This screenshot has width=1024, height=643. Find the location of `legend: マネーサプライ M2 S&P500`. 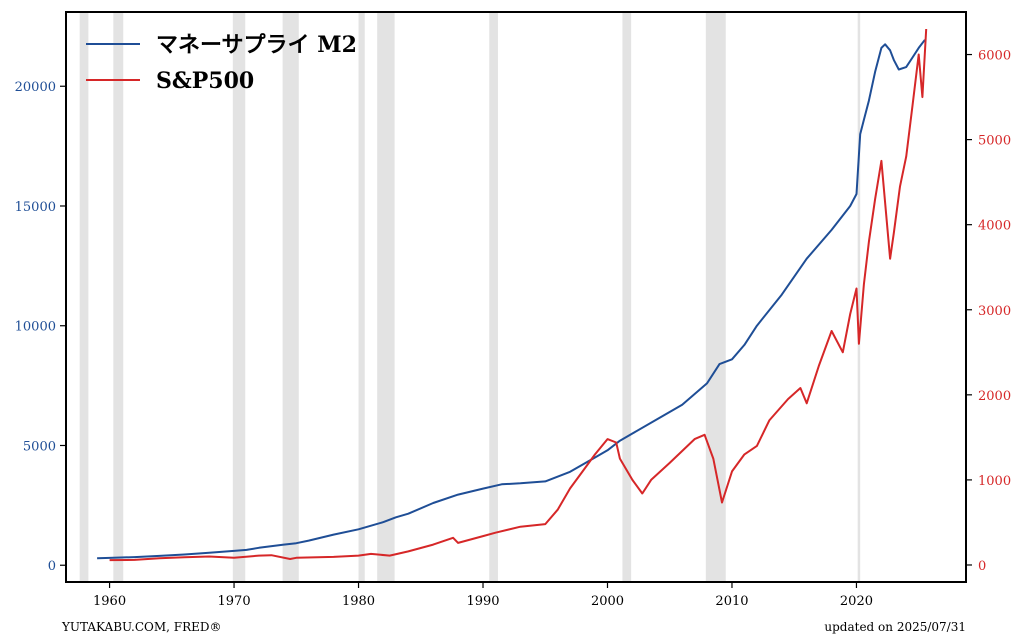

legend: マネーサプライ M2 S&P500 is located at coordinates (221, 63).